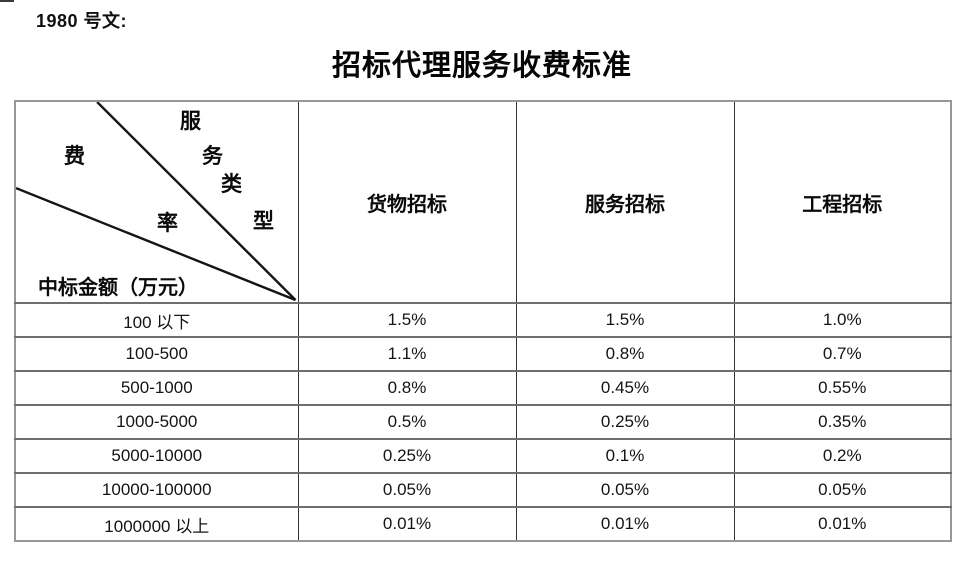 The image size is (976, 581). What do you see at coordinates (625, 320) in the screenshot?
I see `services-rate-cell: 1.5%` at bounding box center [625, 320].